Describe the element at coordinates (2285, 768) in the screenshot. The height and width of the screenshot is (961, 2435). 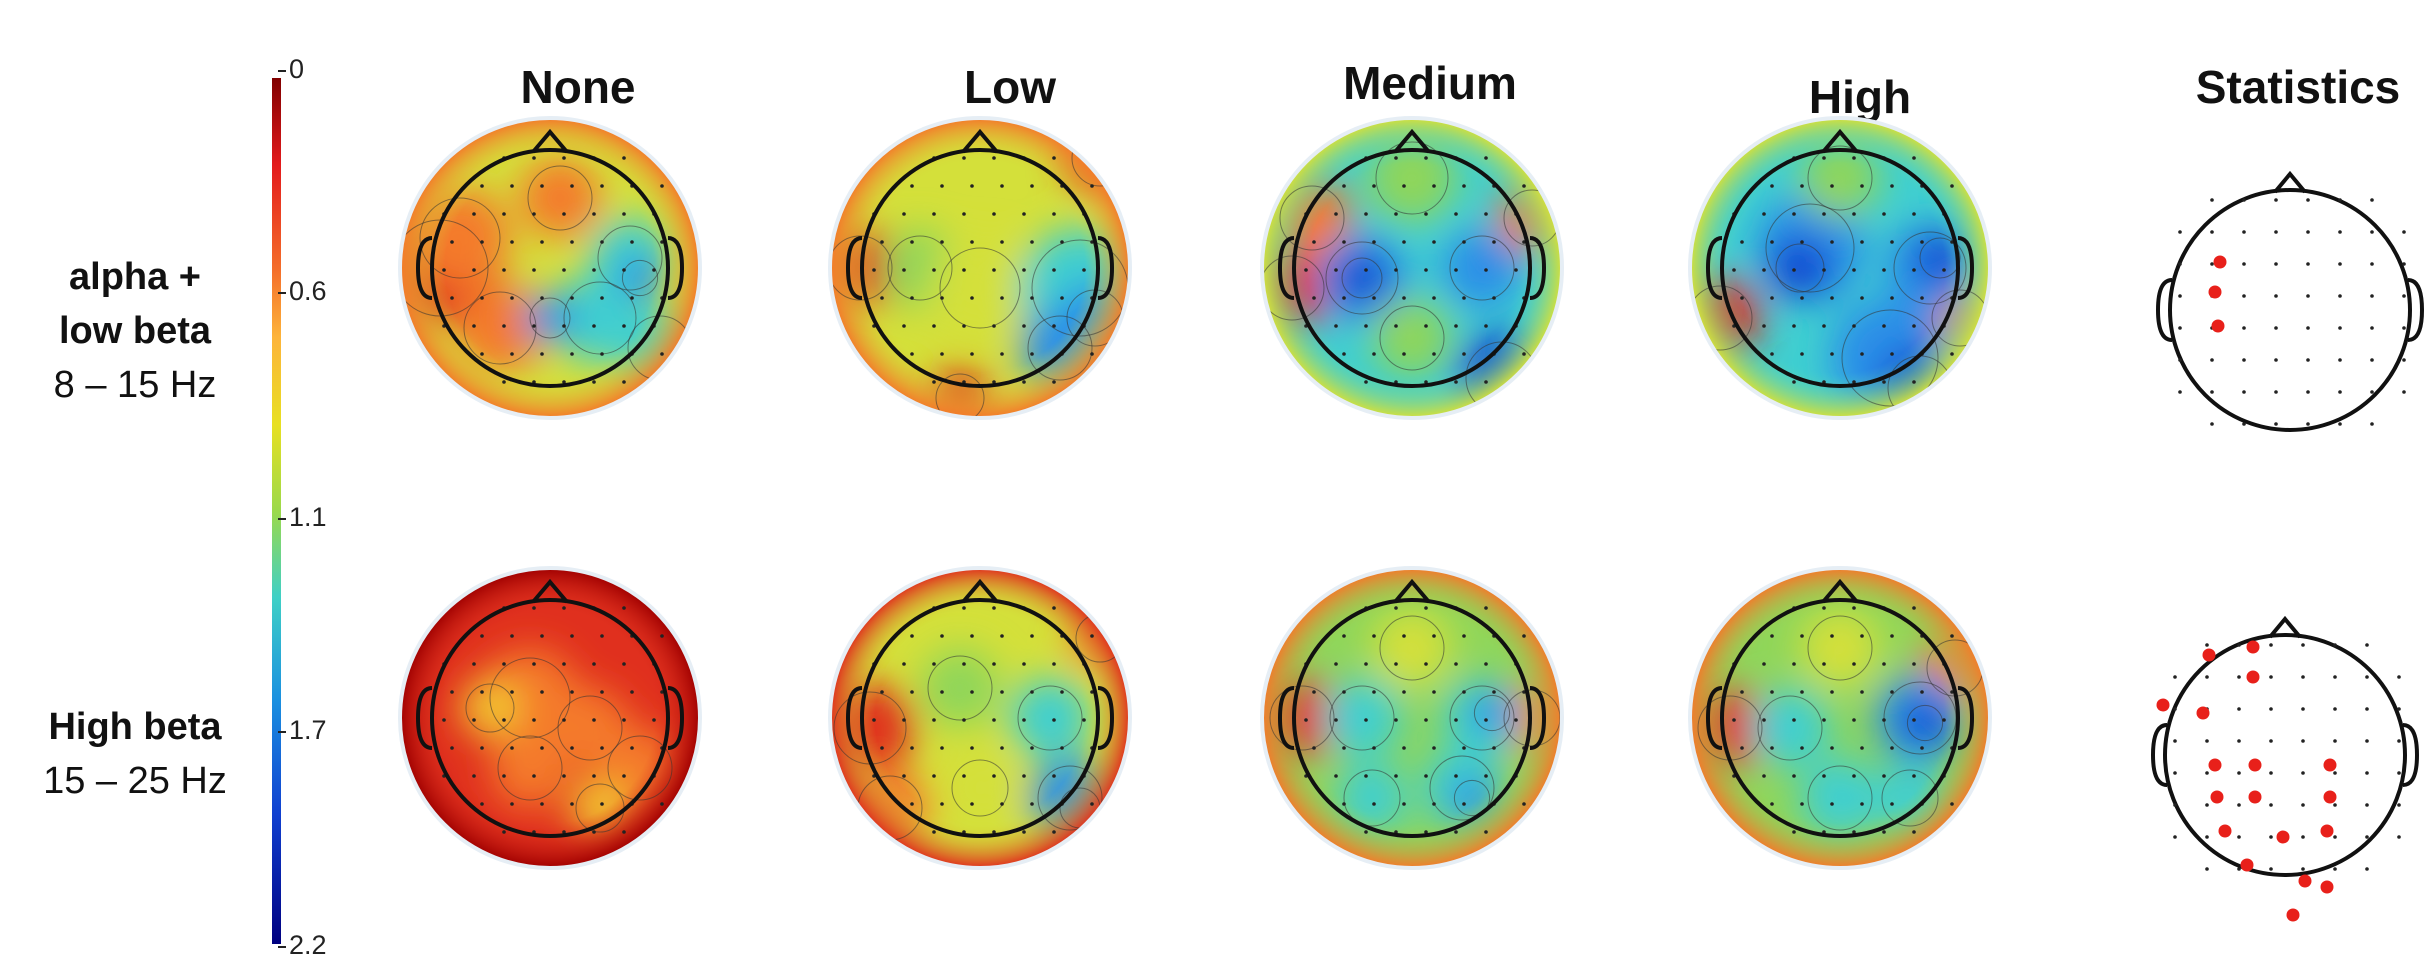
I see `statistics-map-high-beta` at that location.